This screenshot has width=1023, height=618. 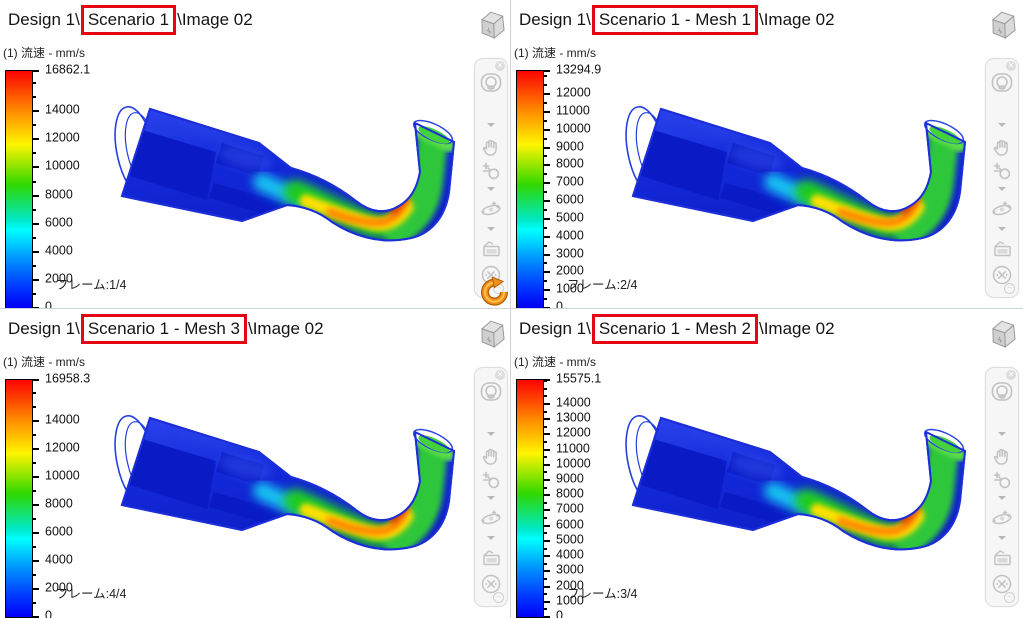 What do you see at coordinates (570, 570) in the screenshot?
I see `legend-tick-label: 3000` at bounding box center [570, 570].